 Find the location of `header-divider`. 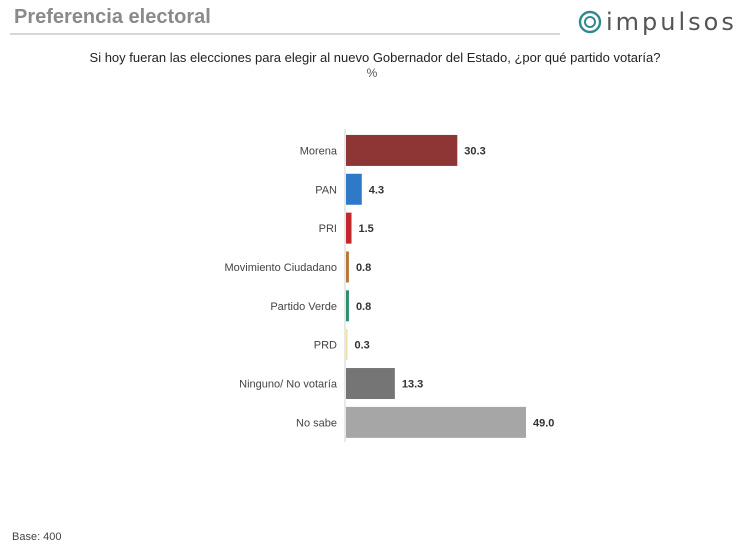

header-divider is located at coordinates (285, 34).